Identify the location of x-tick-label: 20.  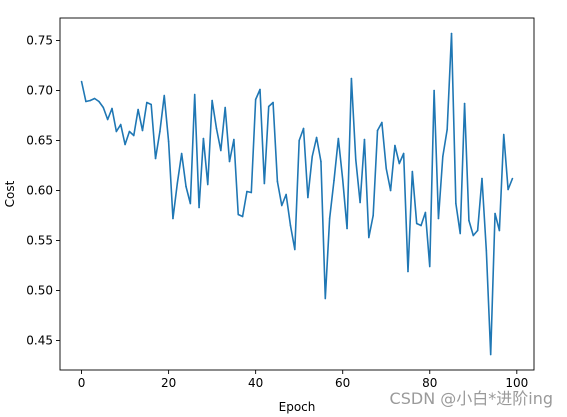
(168, 383).